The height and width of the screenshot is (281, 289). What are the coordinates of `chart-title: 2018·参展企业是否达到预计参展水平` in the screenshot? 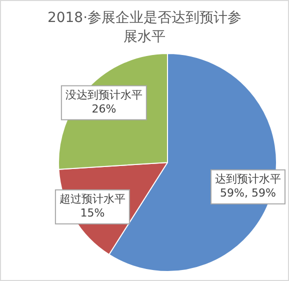 It's located at (144, 28).